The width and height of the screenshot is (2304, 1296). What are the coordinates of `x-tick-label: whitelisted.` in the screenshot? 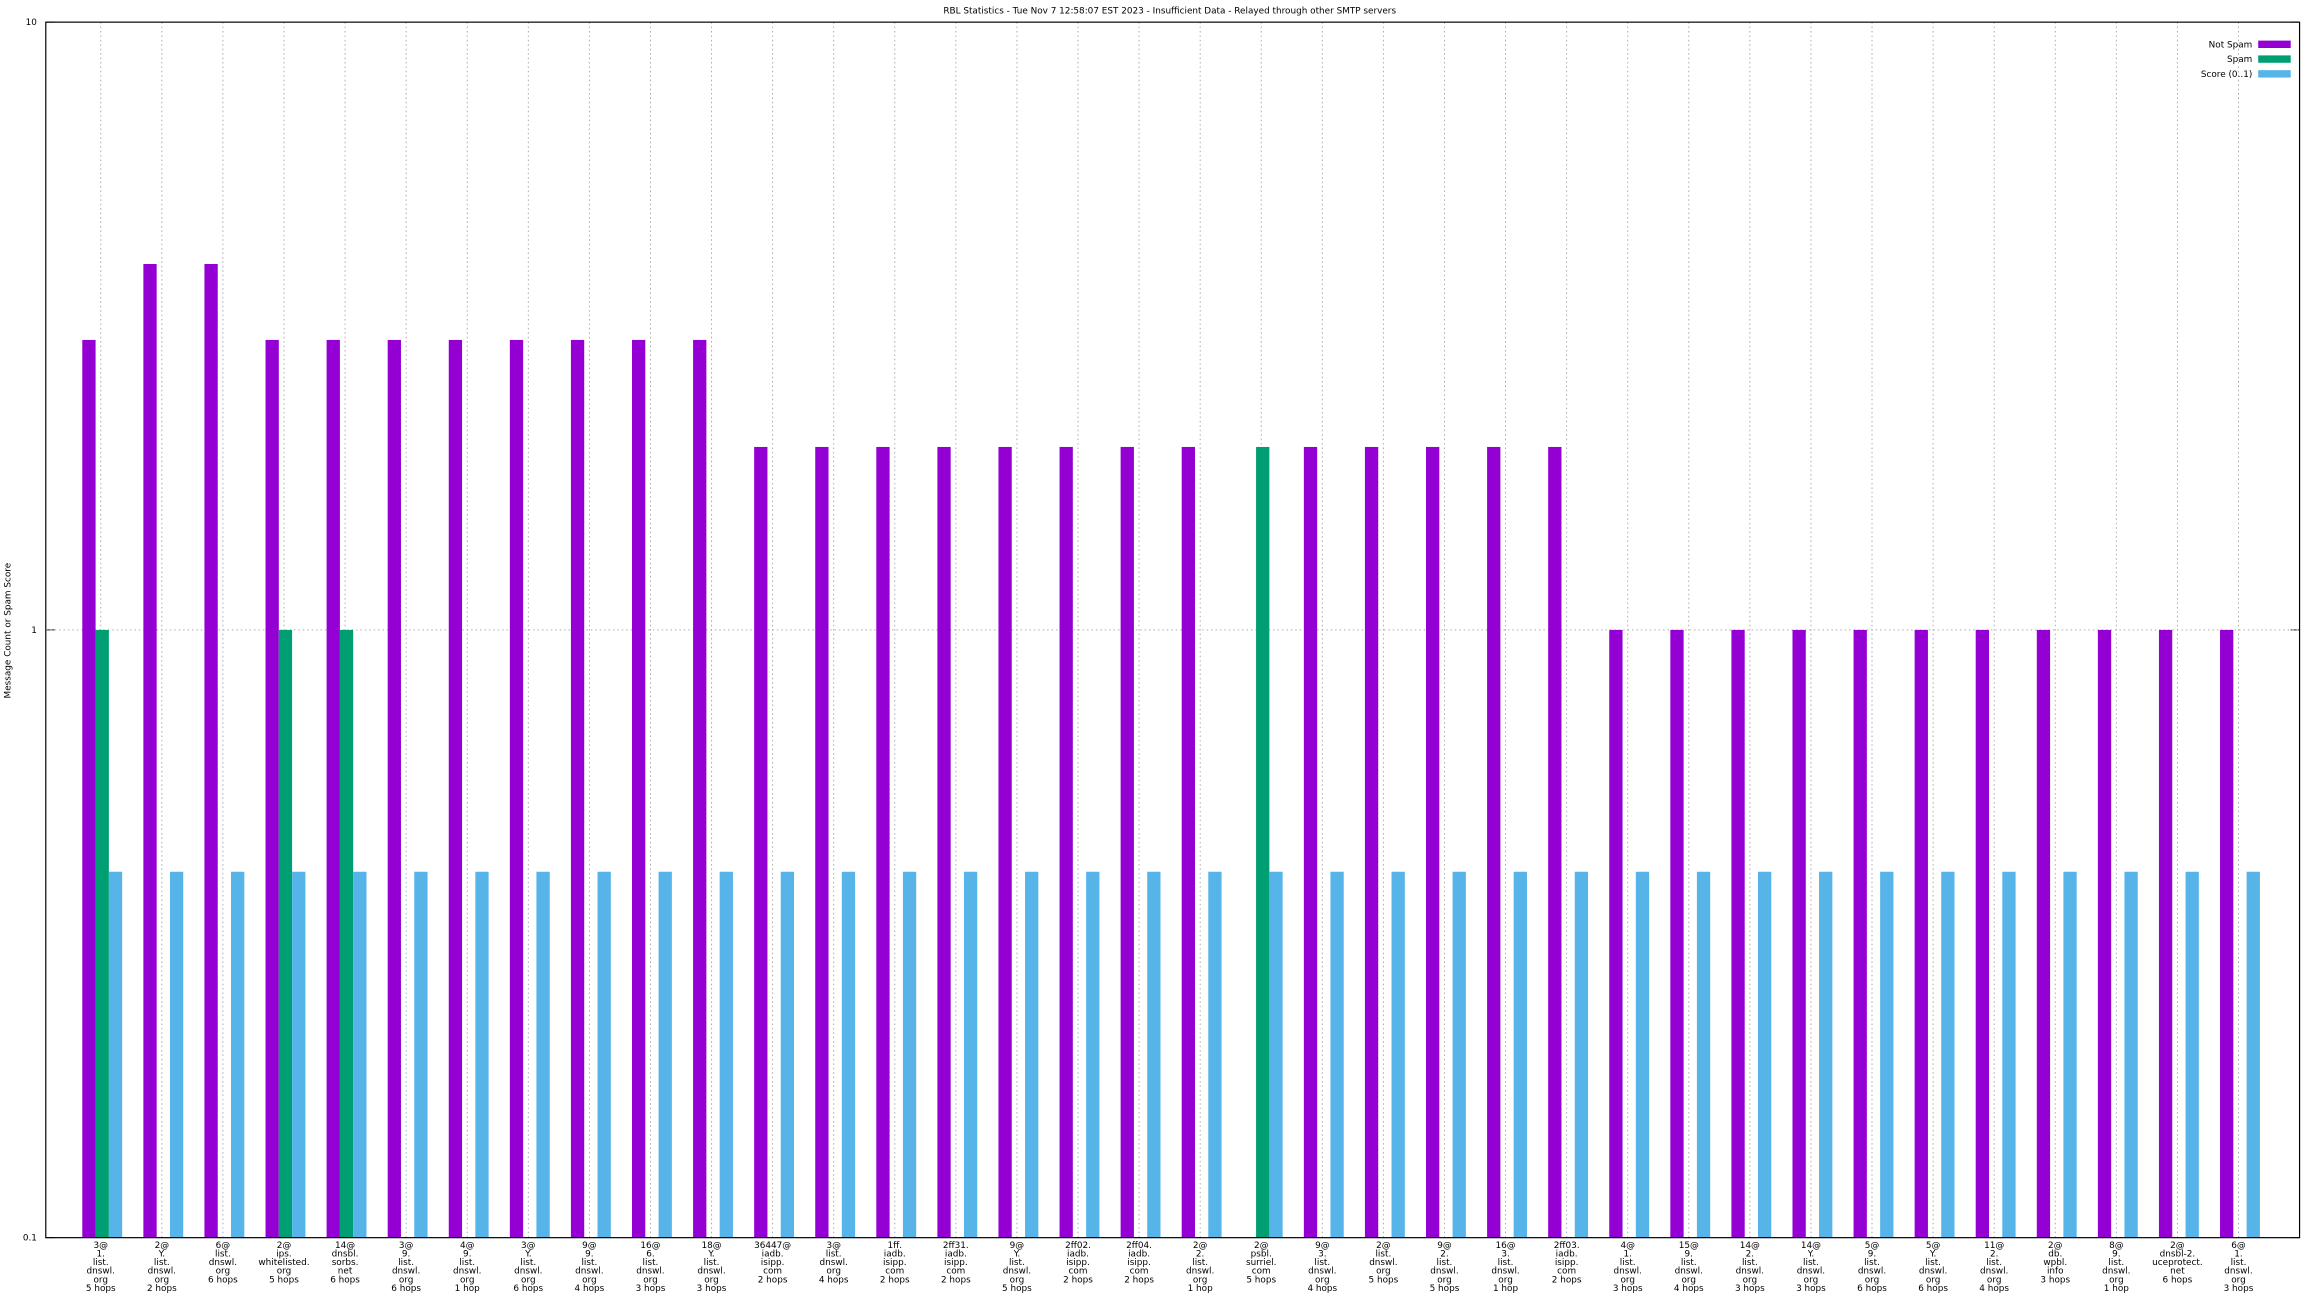 It's located at (283, 1263).